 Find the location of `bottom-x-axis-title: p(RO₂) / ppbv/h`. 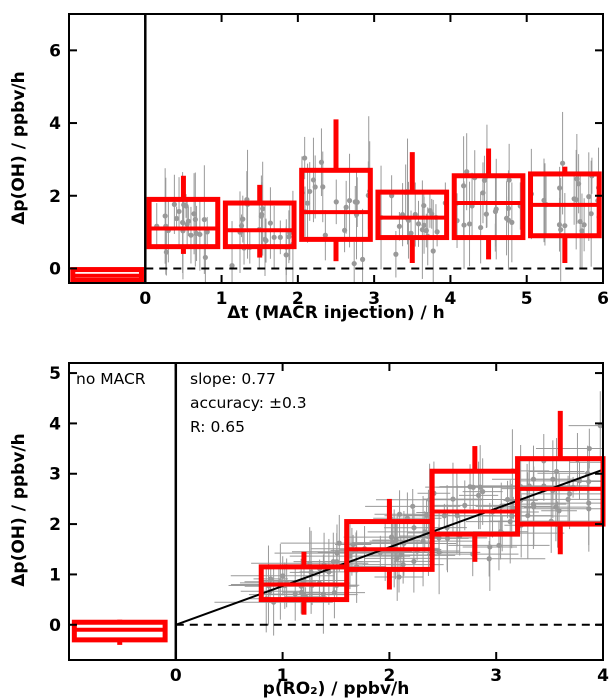

bottom-x-axis-title: p(RO₂) / ppbv/h is located at coordinates (336, 688).